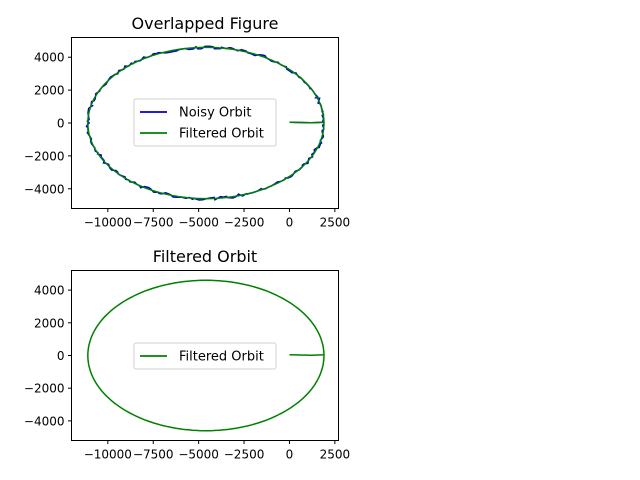 This screenshot has height=480, width=640. What do you see at coordinates (215, 113) in the screenshot?
I see `legend-label: Noisy Orbit` at bounding box center [215, 113].